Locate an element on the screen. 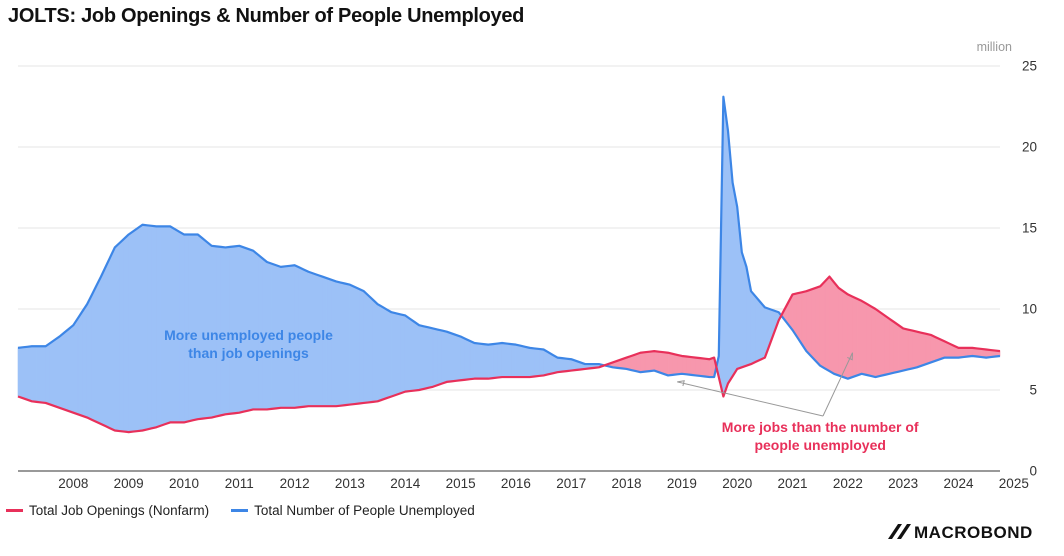 The height and width of the screenshot is (556, 1064). x-tick-label: 2025 is located at coordinates (1014, 483).